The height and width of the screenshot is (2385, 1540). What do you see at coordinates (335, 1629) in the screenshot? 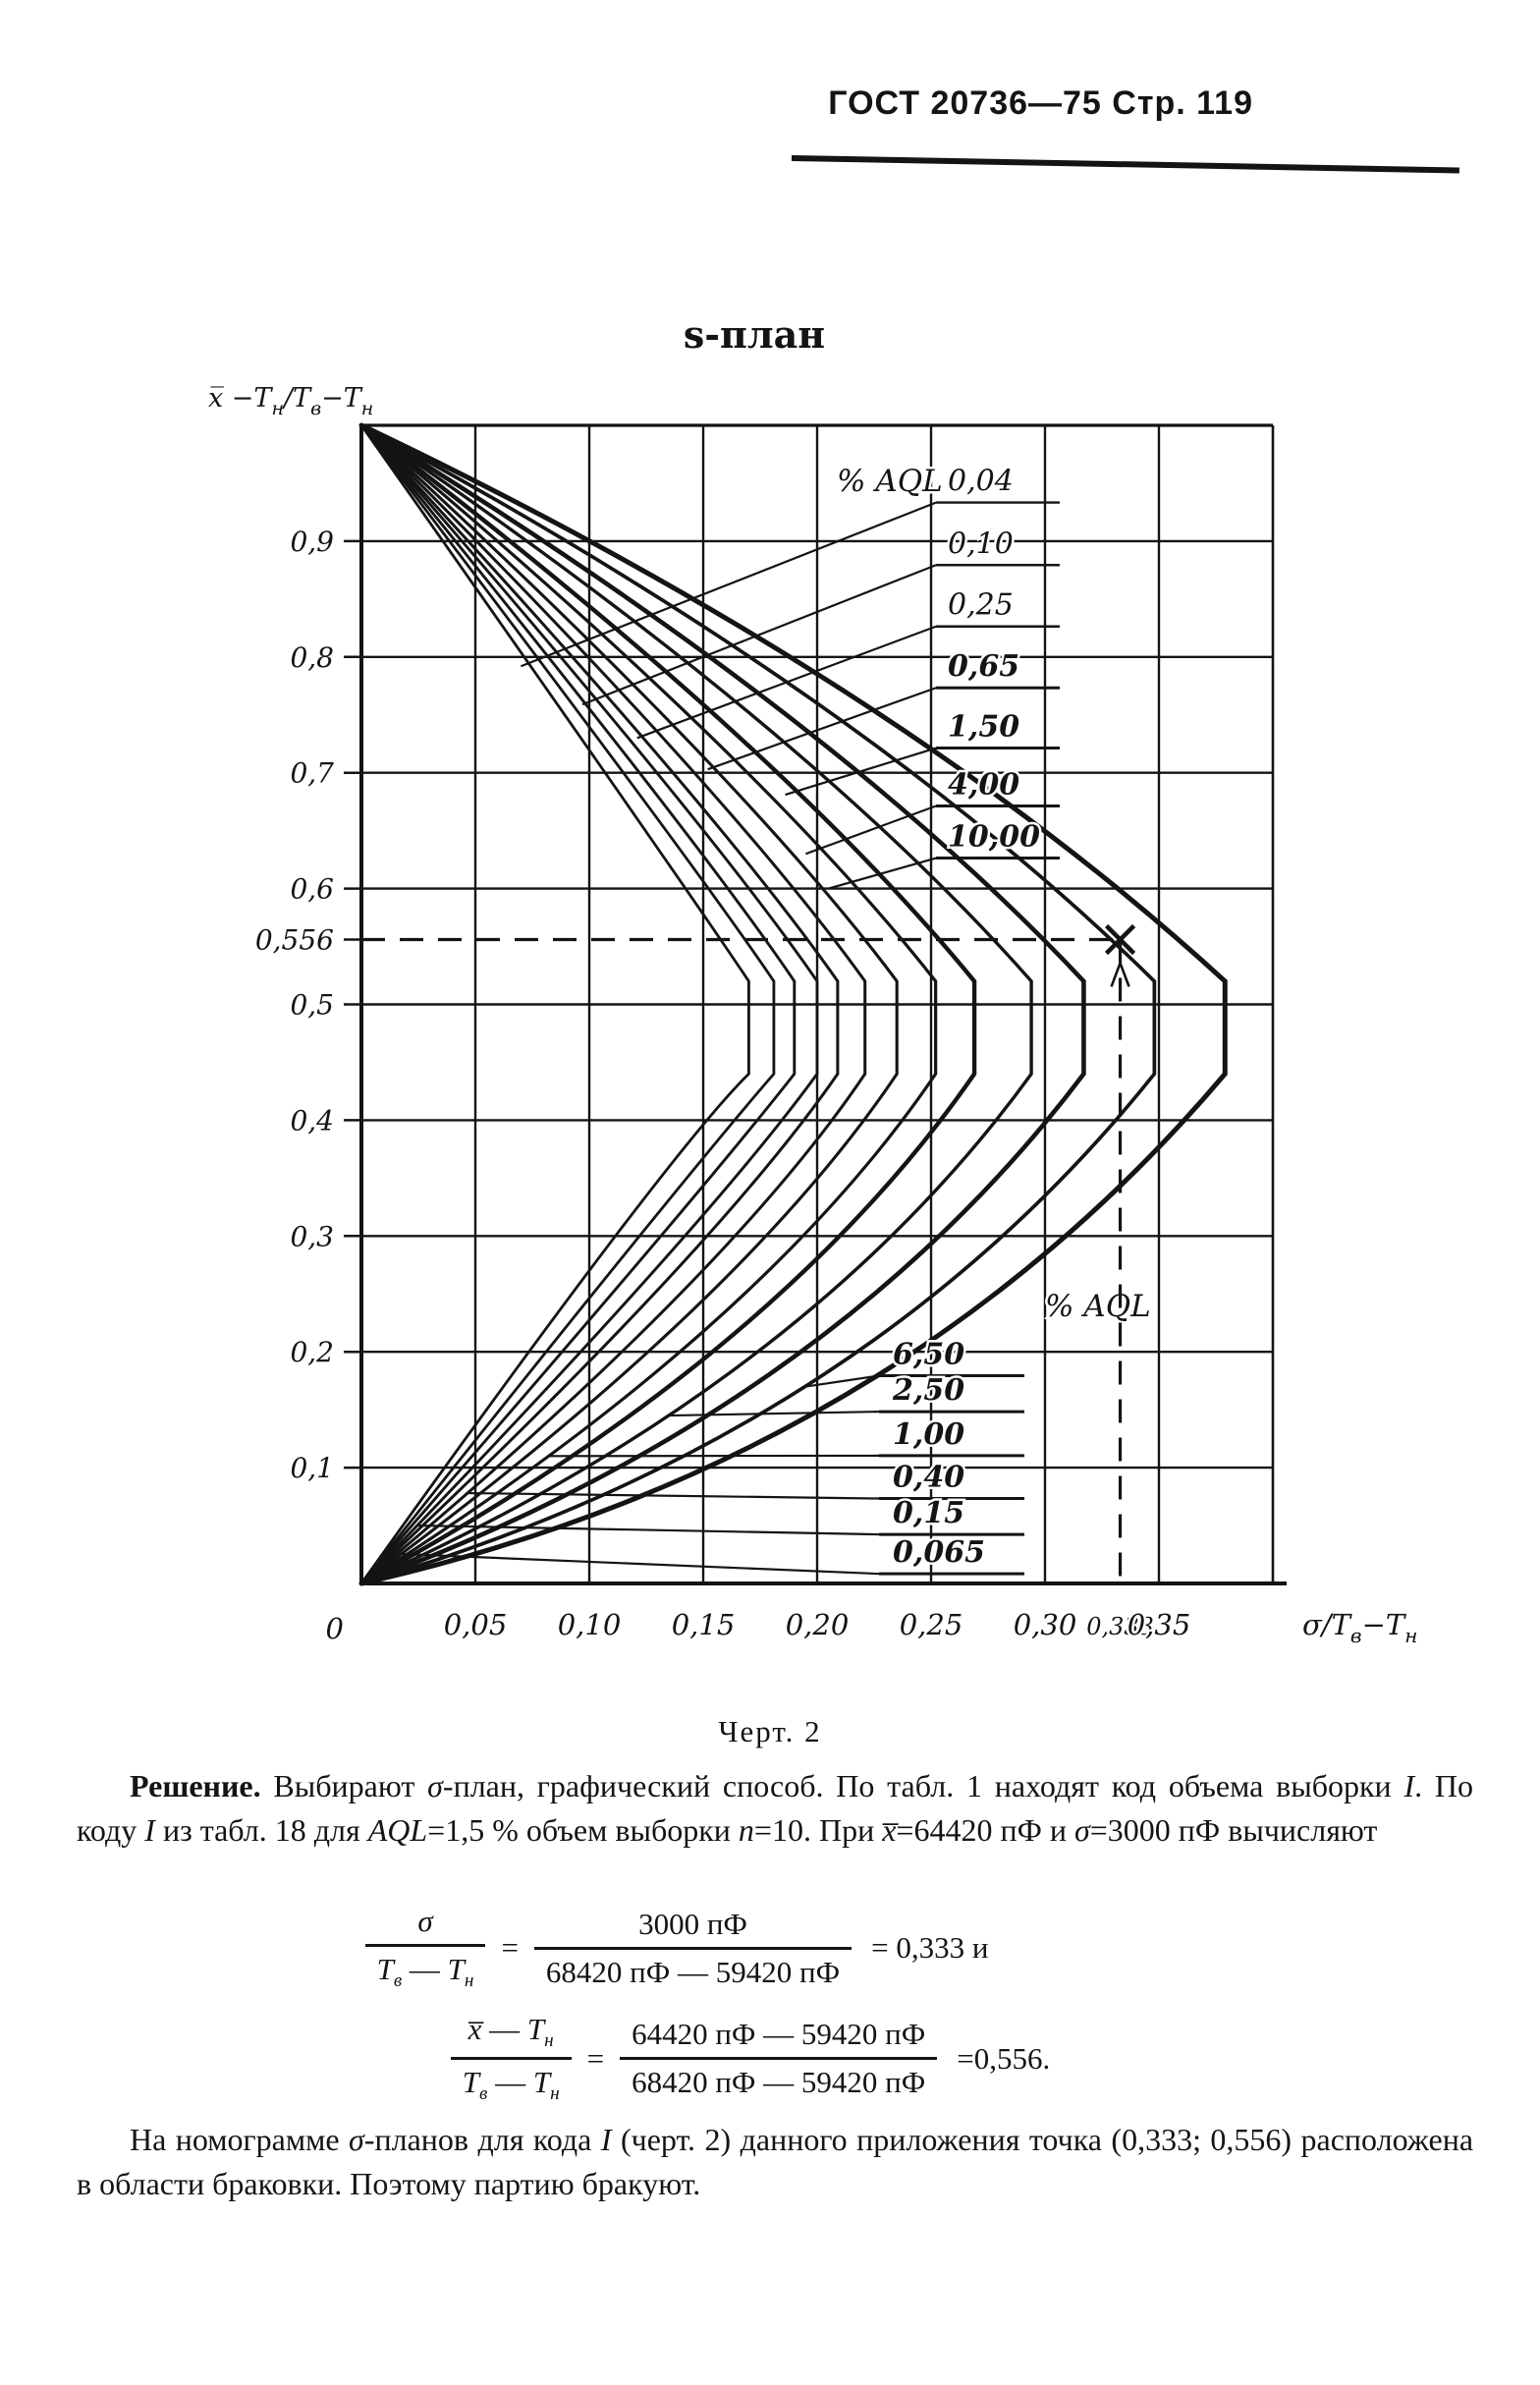
I see `svg-text: 0` at bounding box center [335, 1629].